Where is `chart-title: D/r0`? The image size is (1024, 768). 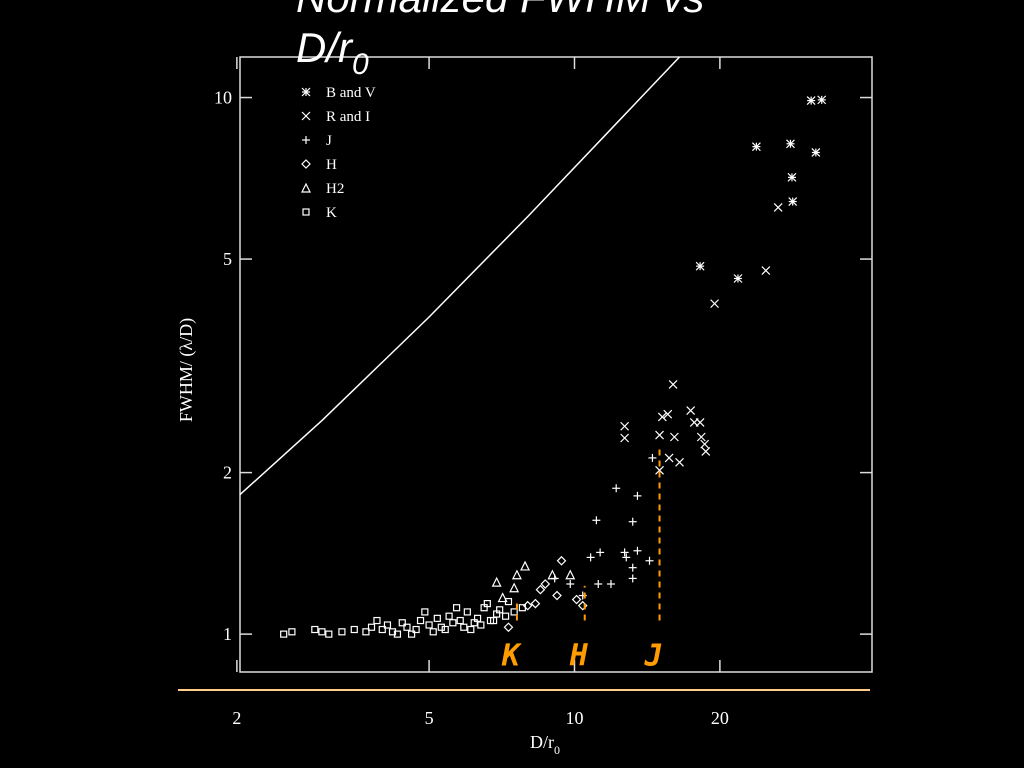 chart-title: D/r0 is located at coordinates (332, 52).